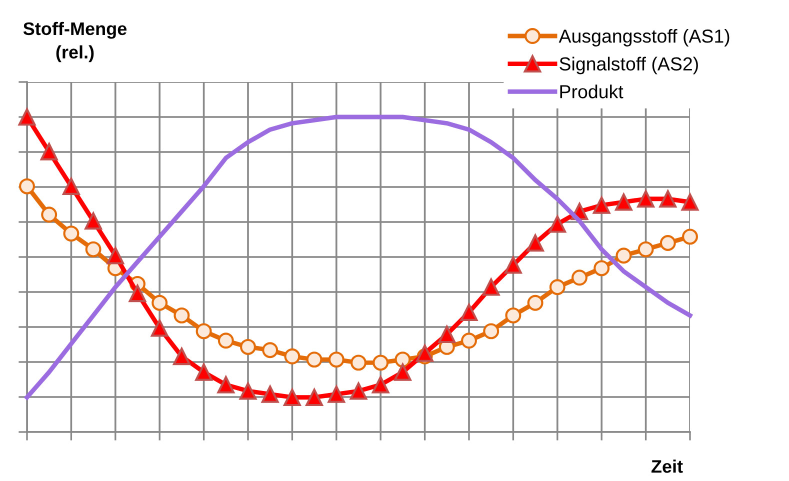 Image resolution: width=789 pixels, height=481 pixels. Describe the element at coordinates (629, 65) in the screenshot. I see `legend-label: Signalstoff (AS2)` at that location.